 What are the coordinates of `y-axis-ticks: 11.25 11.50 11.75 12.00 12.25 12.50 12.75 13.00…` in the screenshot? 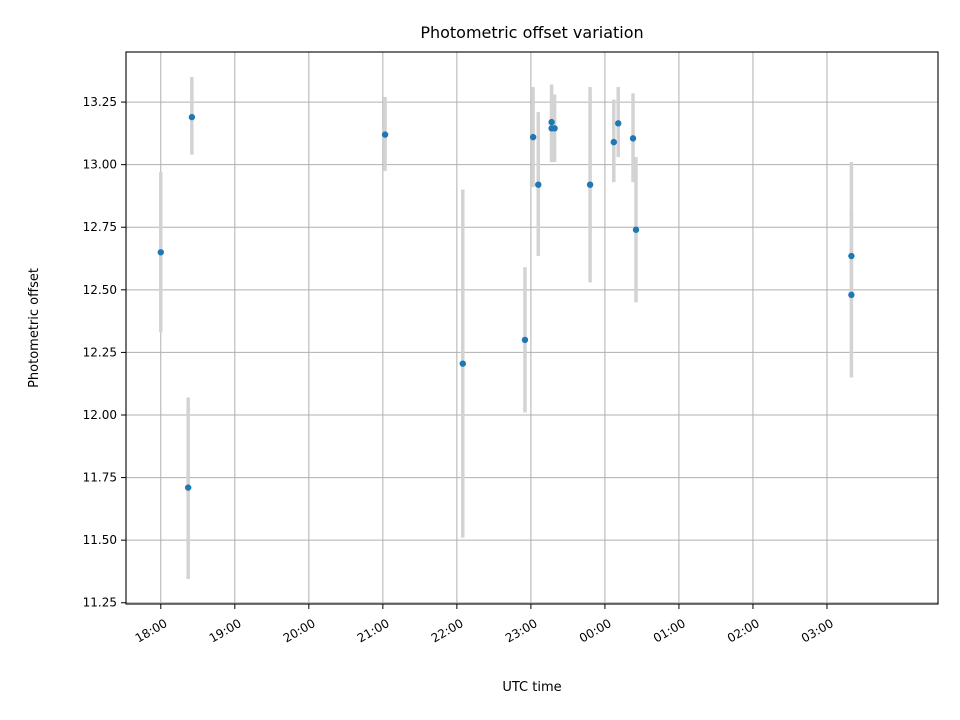 It's located at (104, 352).